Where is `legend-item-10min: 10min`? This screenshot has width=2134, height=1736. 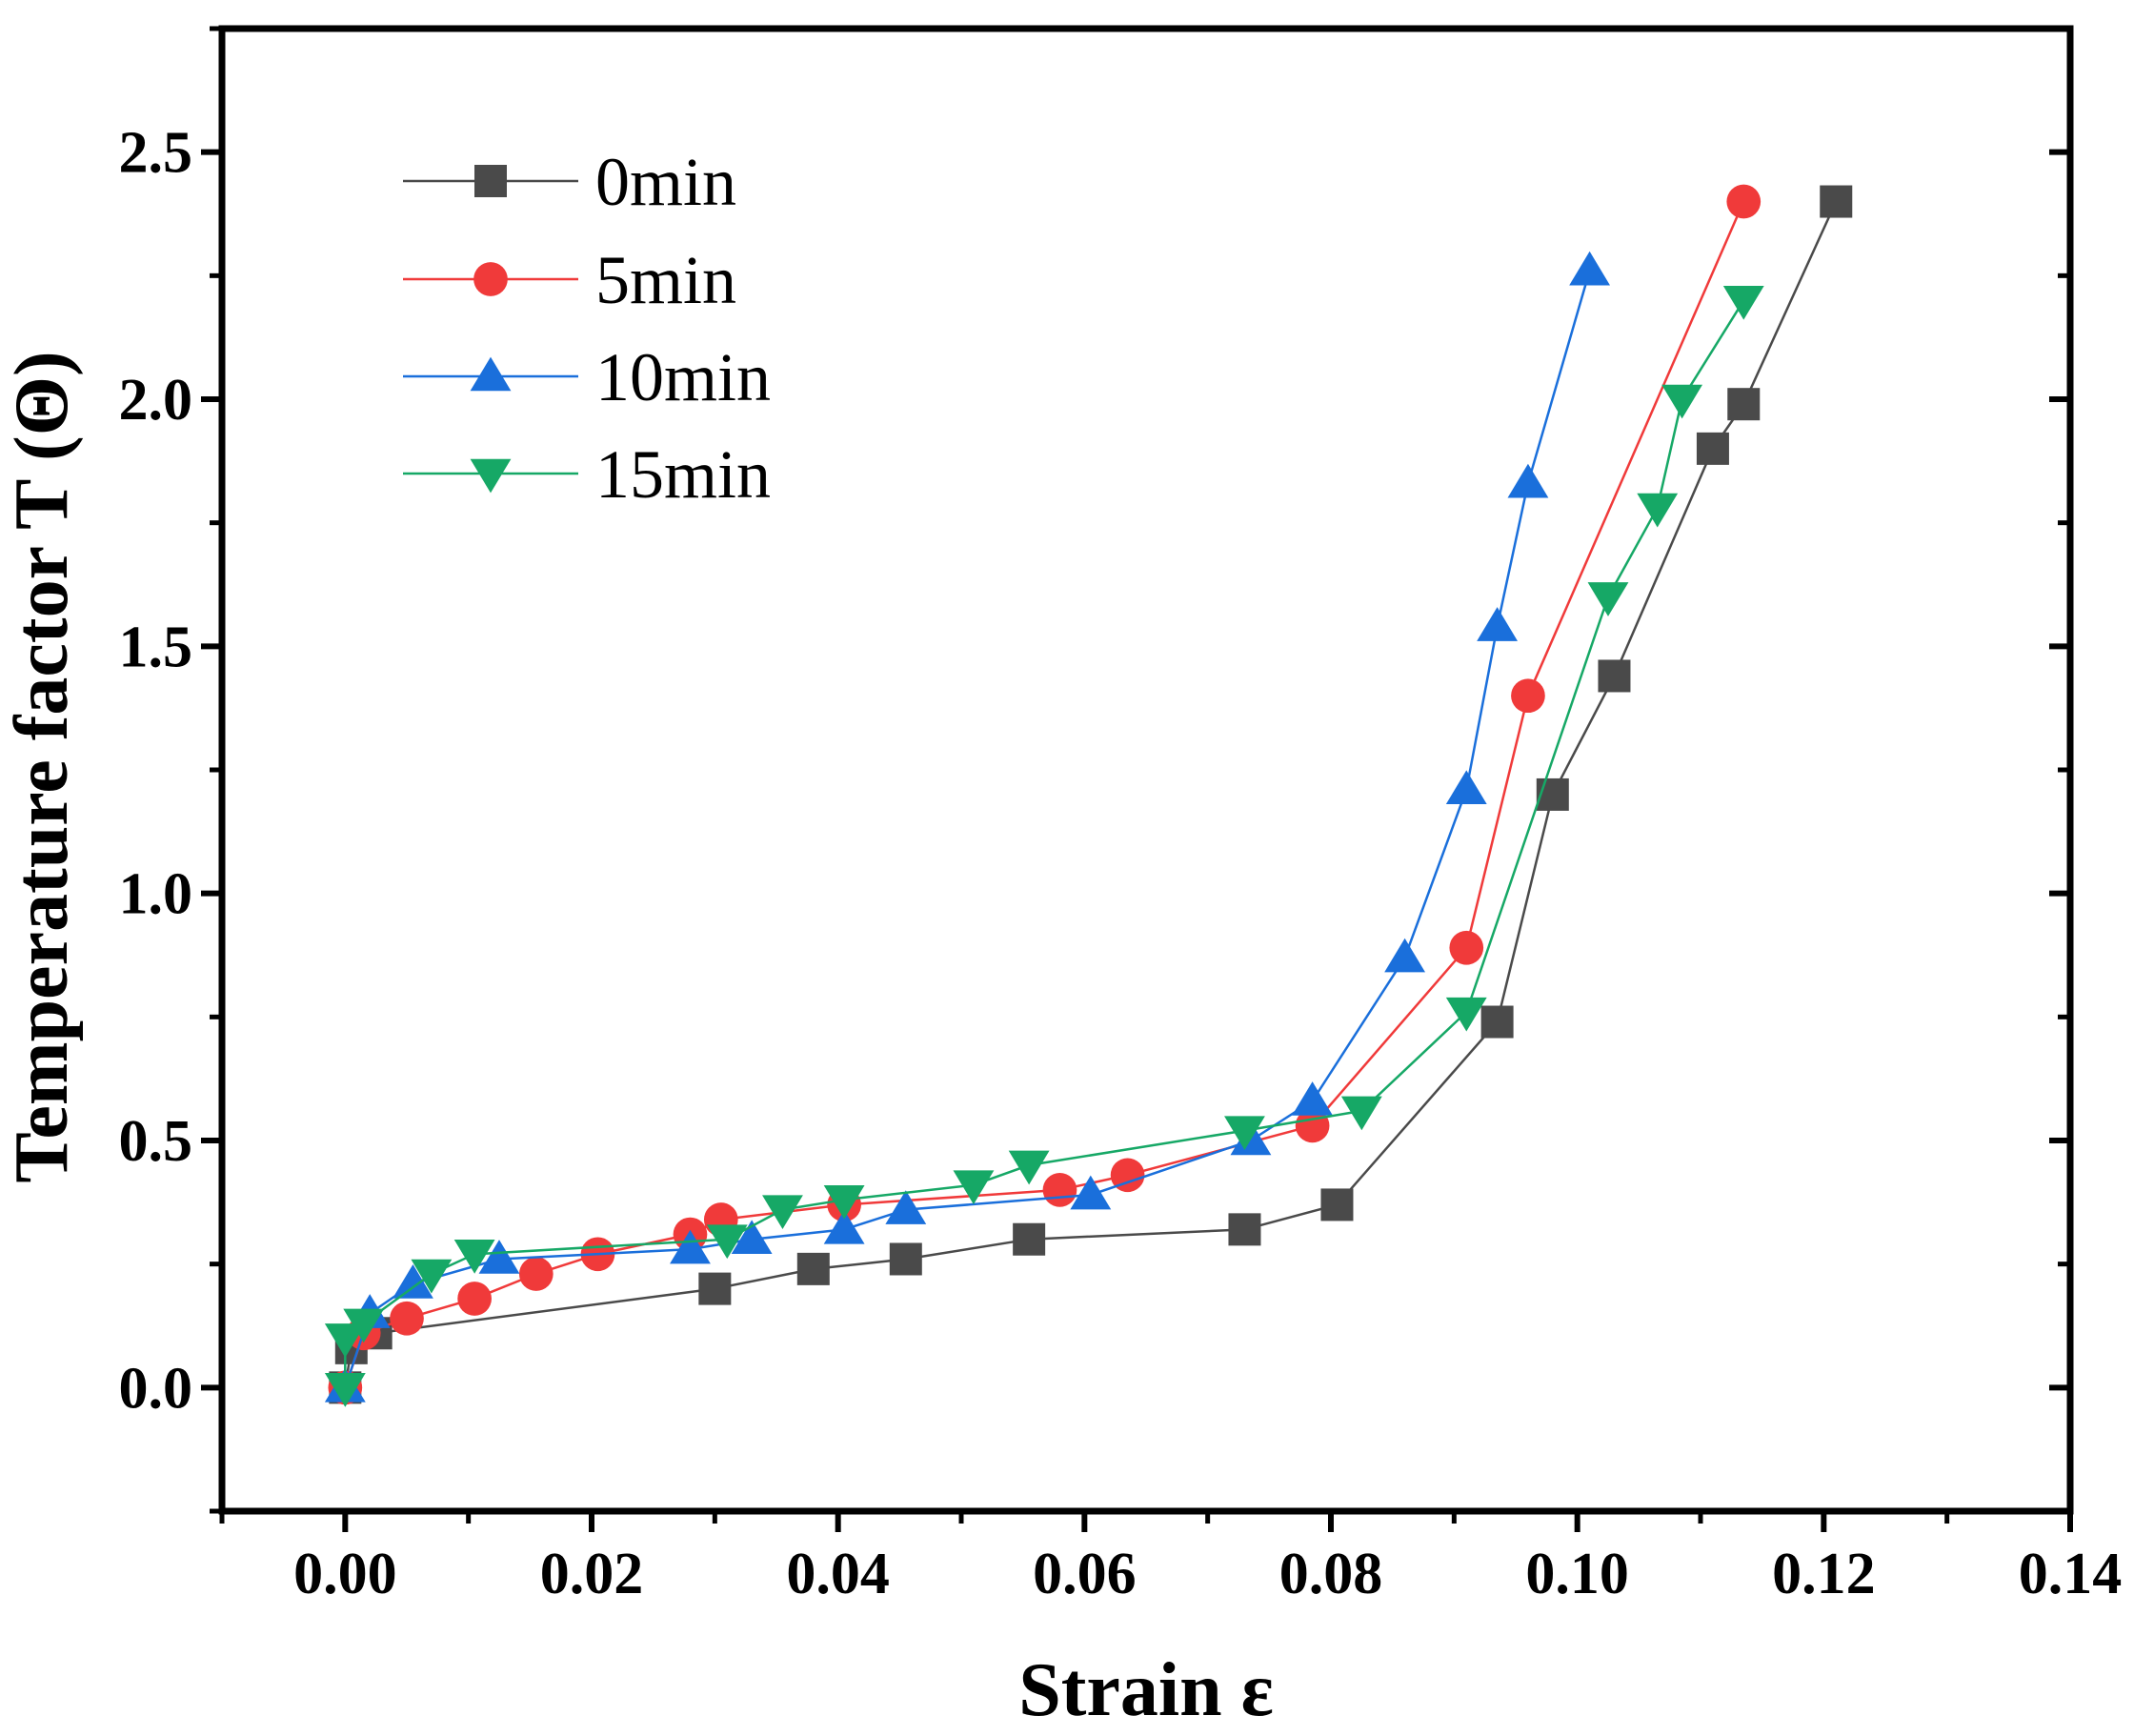
legend-item-10min: 10min is located at coordinates (587, 377).